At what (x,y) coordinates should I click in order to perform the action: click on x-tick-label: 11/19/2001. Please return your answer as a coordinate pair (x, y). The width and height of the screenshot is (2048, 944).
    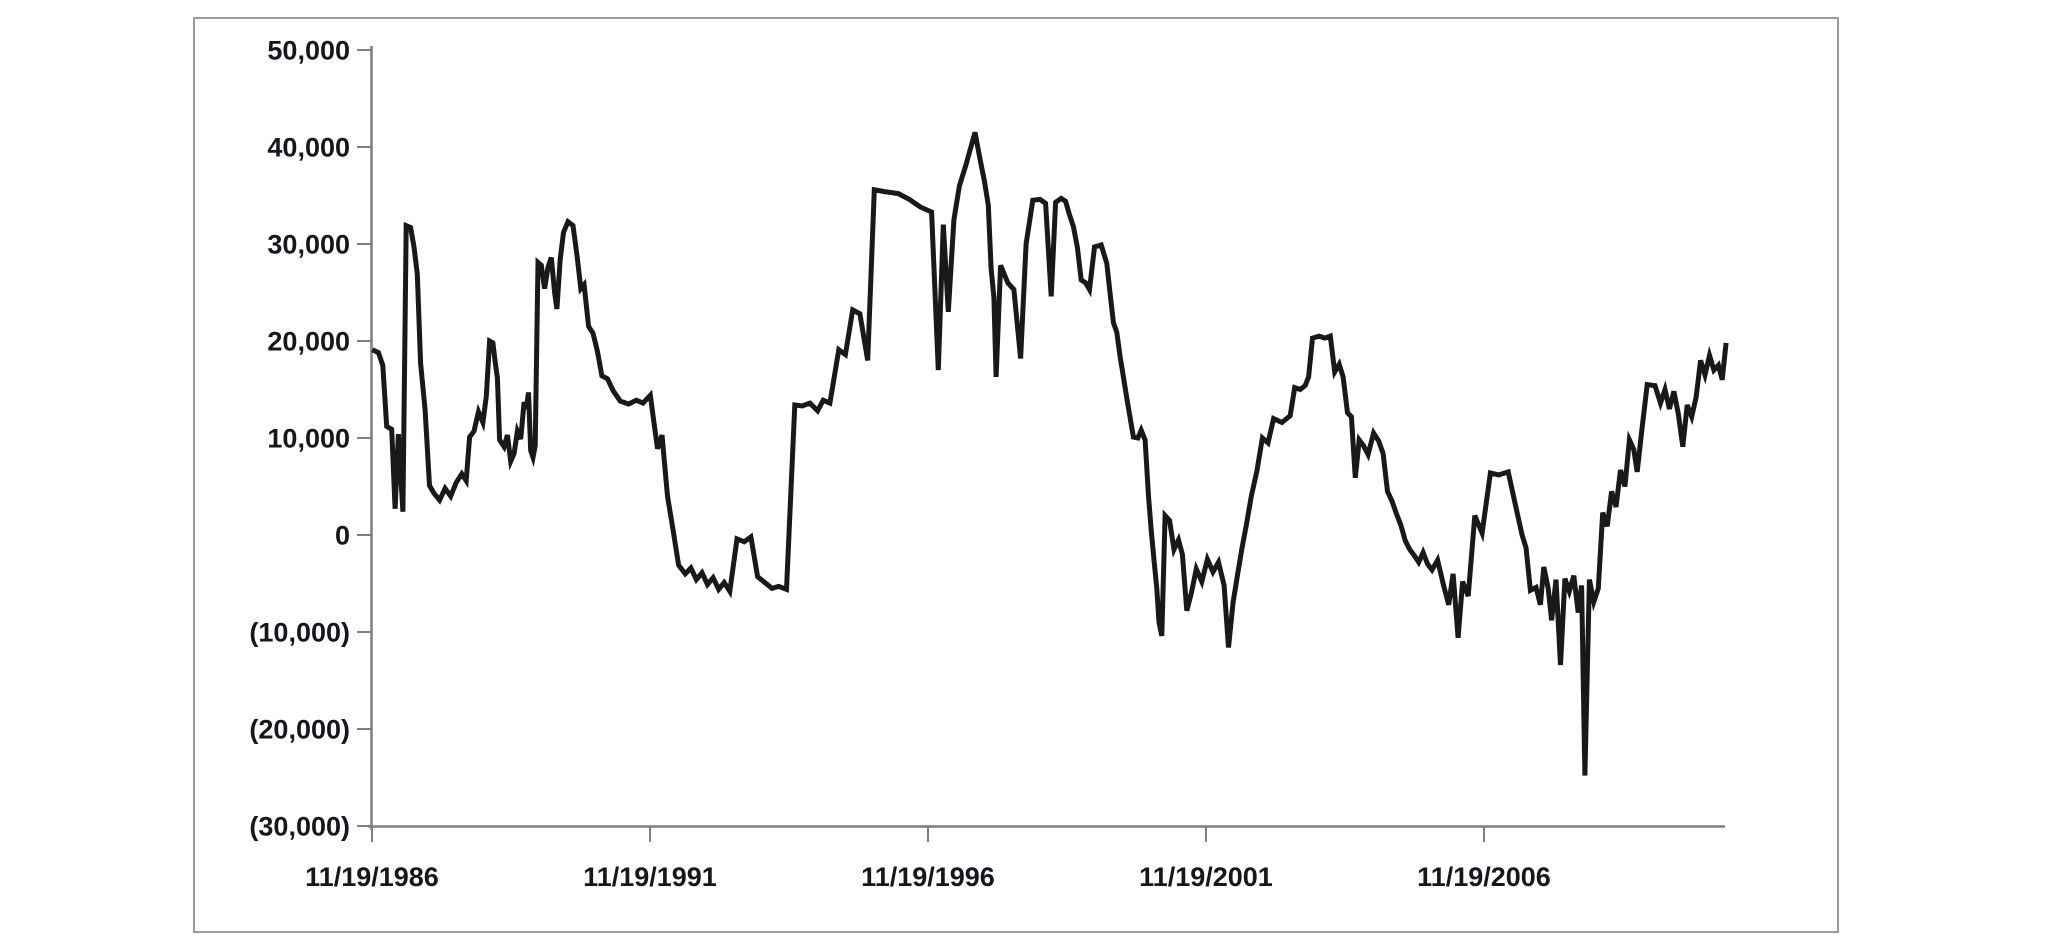
    Looking at the image, I should click on (1206, 877).